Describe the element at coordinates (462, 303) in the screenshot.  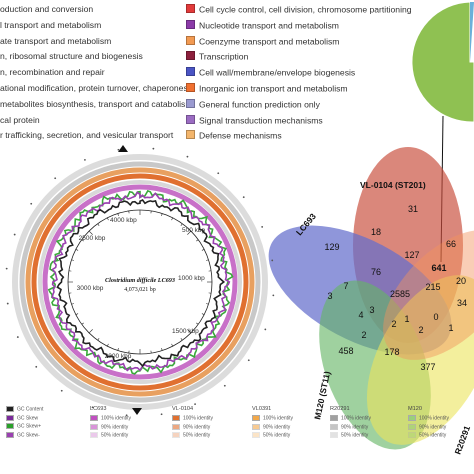
I see `venn-value: 34` at that location.